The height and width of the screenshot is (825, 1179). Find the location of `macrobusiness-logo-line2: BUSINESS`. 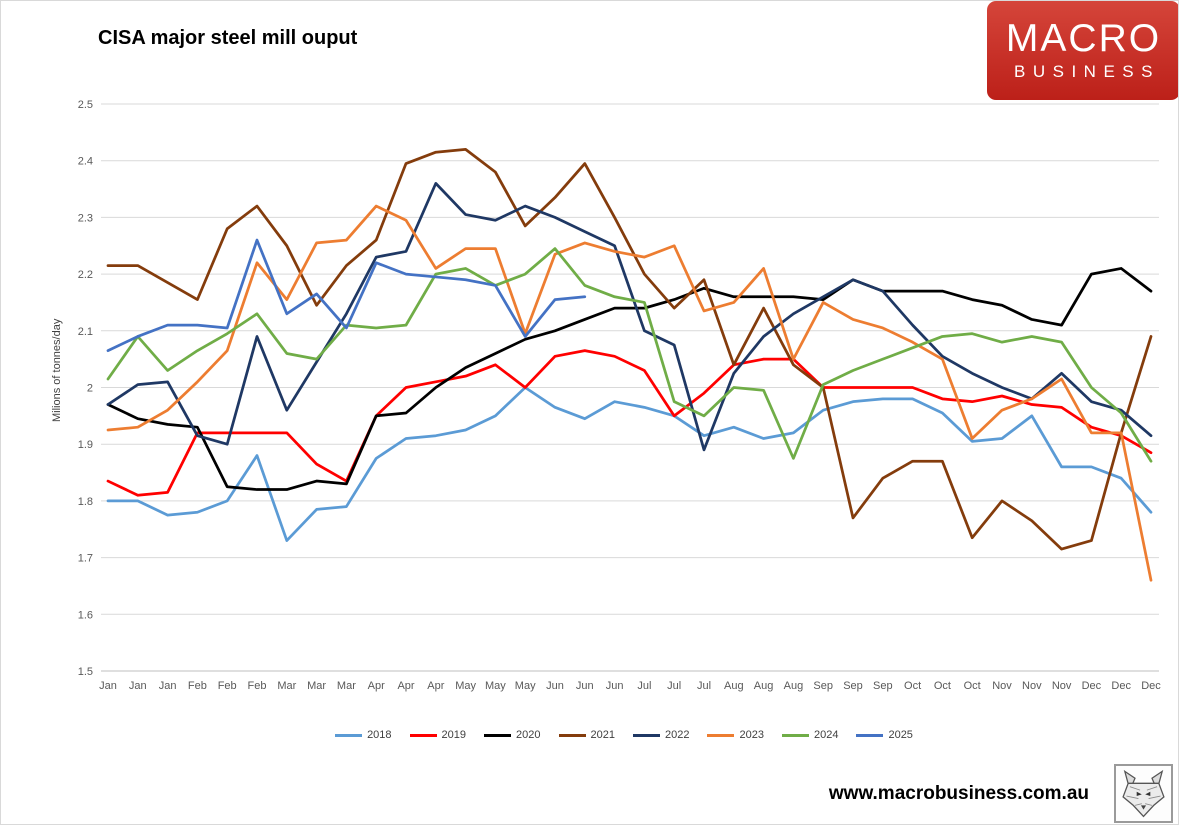

macrobusiness-logo-line2: BUSINESS is located at coordinates (1087, 71).